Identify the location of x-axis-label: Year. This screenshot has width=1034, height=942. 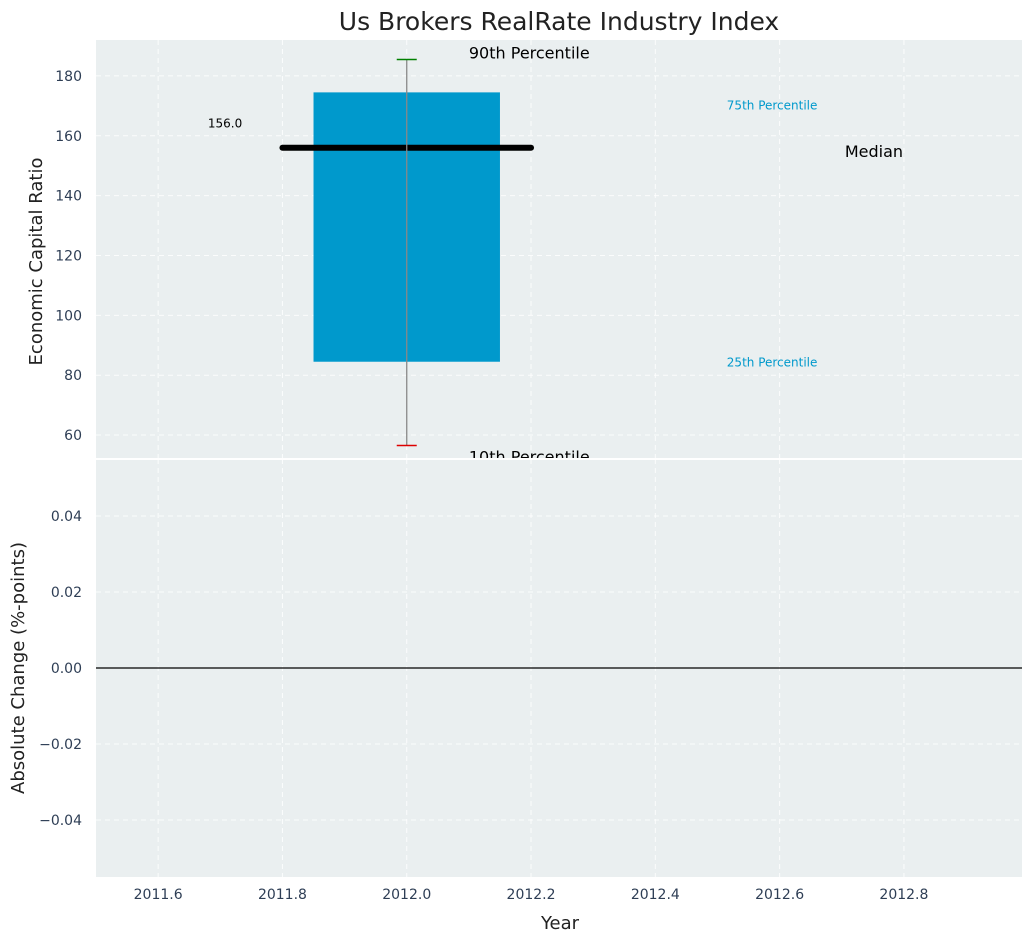
(560, 923).